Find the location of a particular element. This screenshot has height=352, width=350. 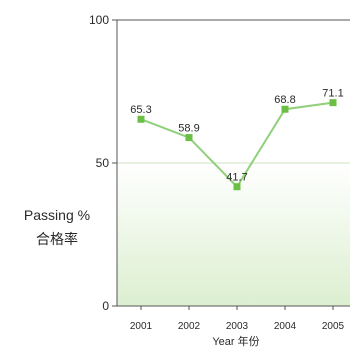

x-tick-label: 2003 is located at coordinates (237, 326).